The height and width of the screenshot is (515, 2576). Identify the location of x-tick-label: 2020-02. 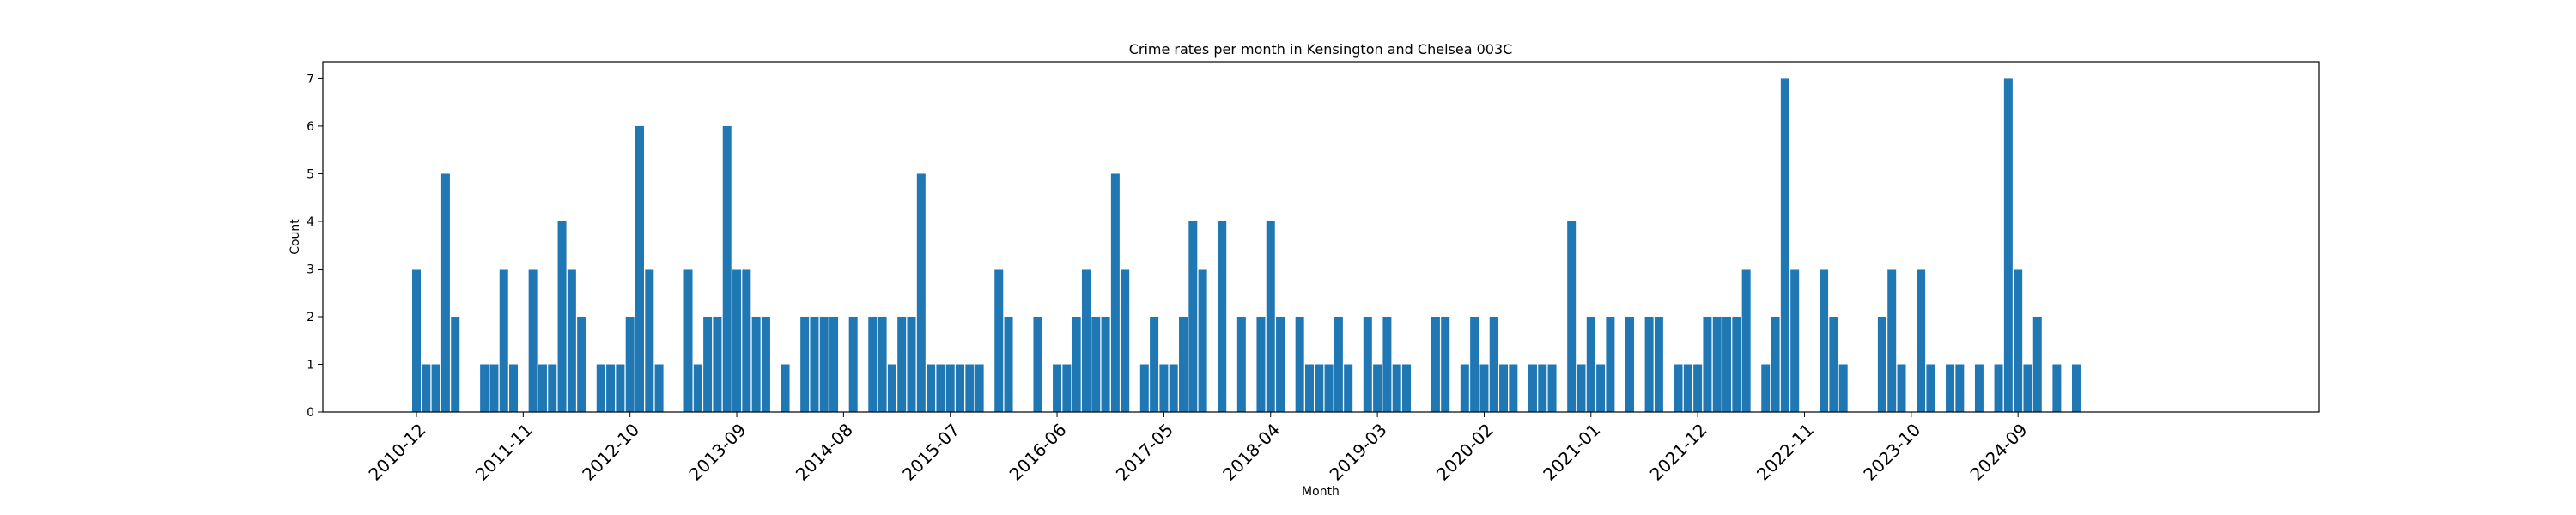
(1465, 452).